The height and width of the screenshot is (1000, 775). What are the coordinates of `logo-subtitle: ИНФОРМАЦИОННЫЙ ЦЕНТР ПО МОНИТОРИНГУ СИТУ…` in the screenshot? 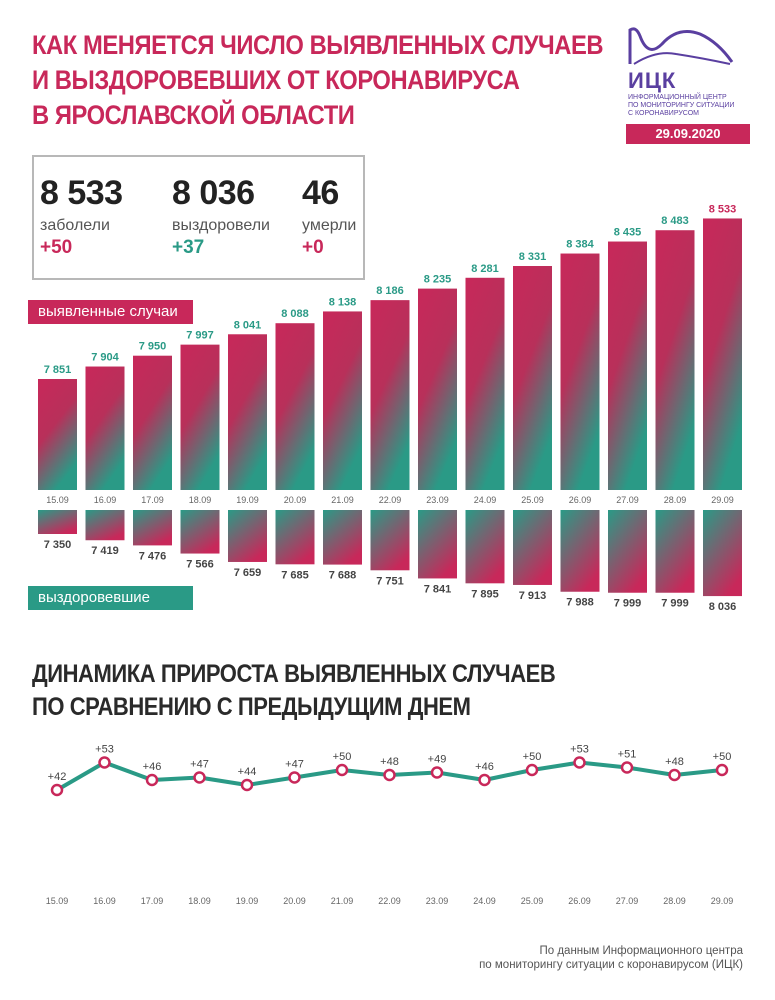 It's located at (688, 106).